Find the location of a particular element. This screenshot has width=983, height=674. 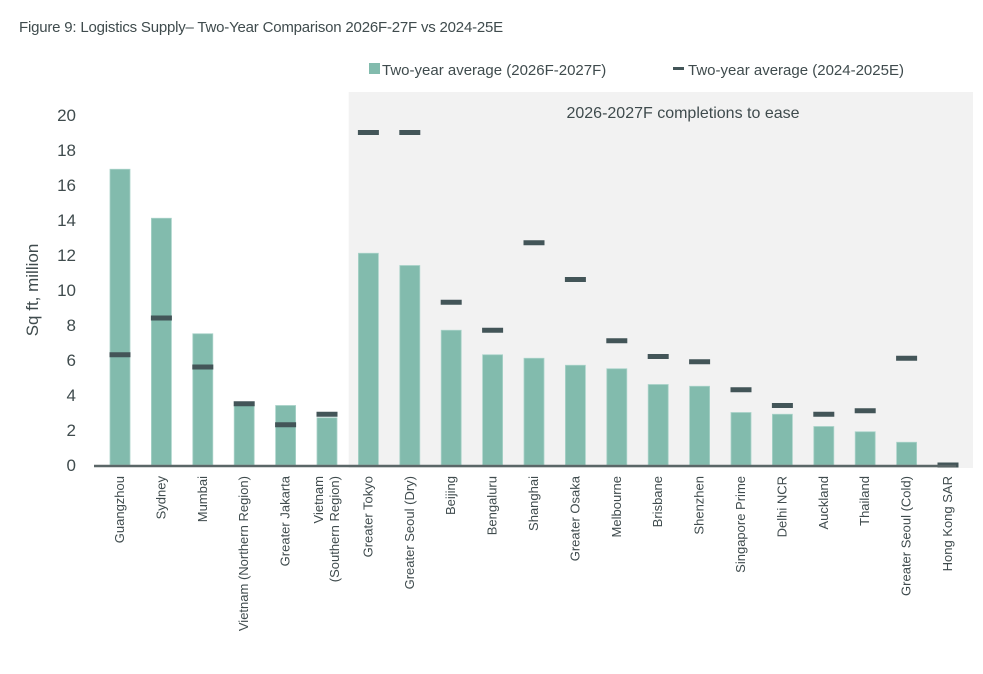

legend-marker-swatch is located at coordinates (678, 68).